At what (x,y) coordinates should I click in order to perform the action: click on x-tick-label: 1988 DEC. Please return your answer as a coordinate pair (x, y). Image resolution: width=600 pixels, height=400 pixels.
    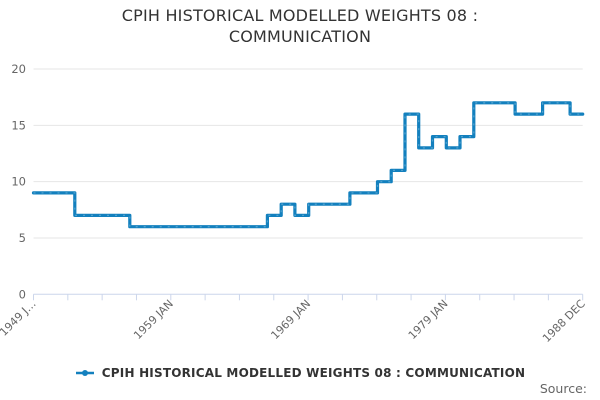
    Looking at the image, I should click on (564, 321).